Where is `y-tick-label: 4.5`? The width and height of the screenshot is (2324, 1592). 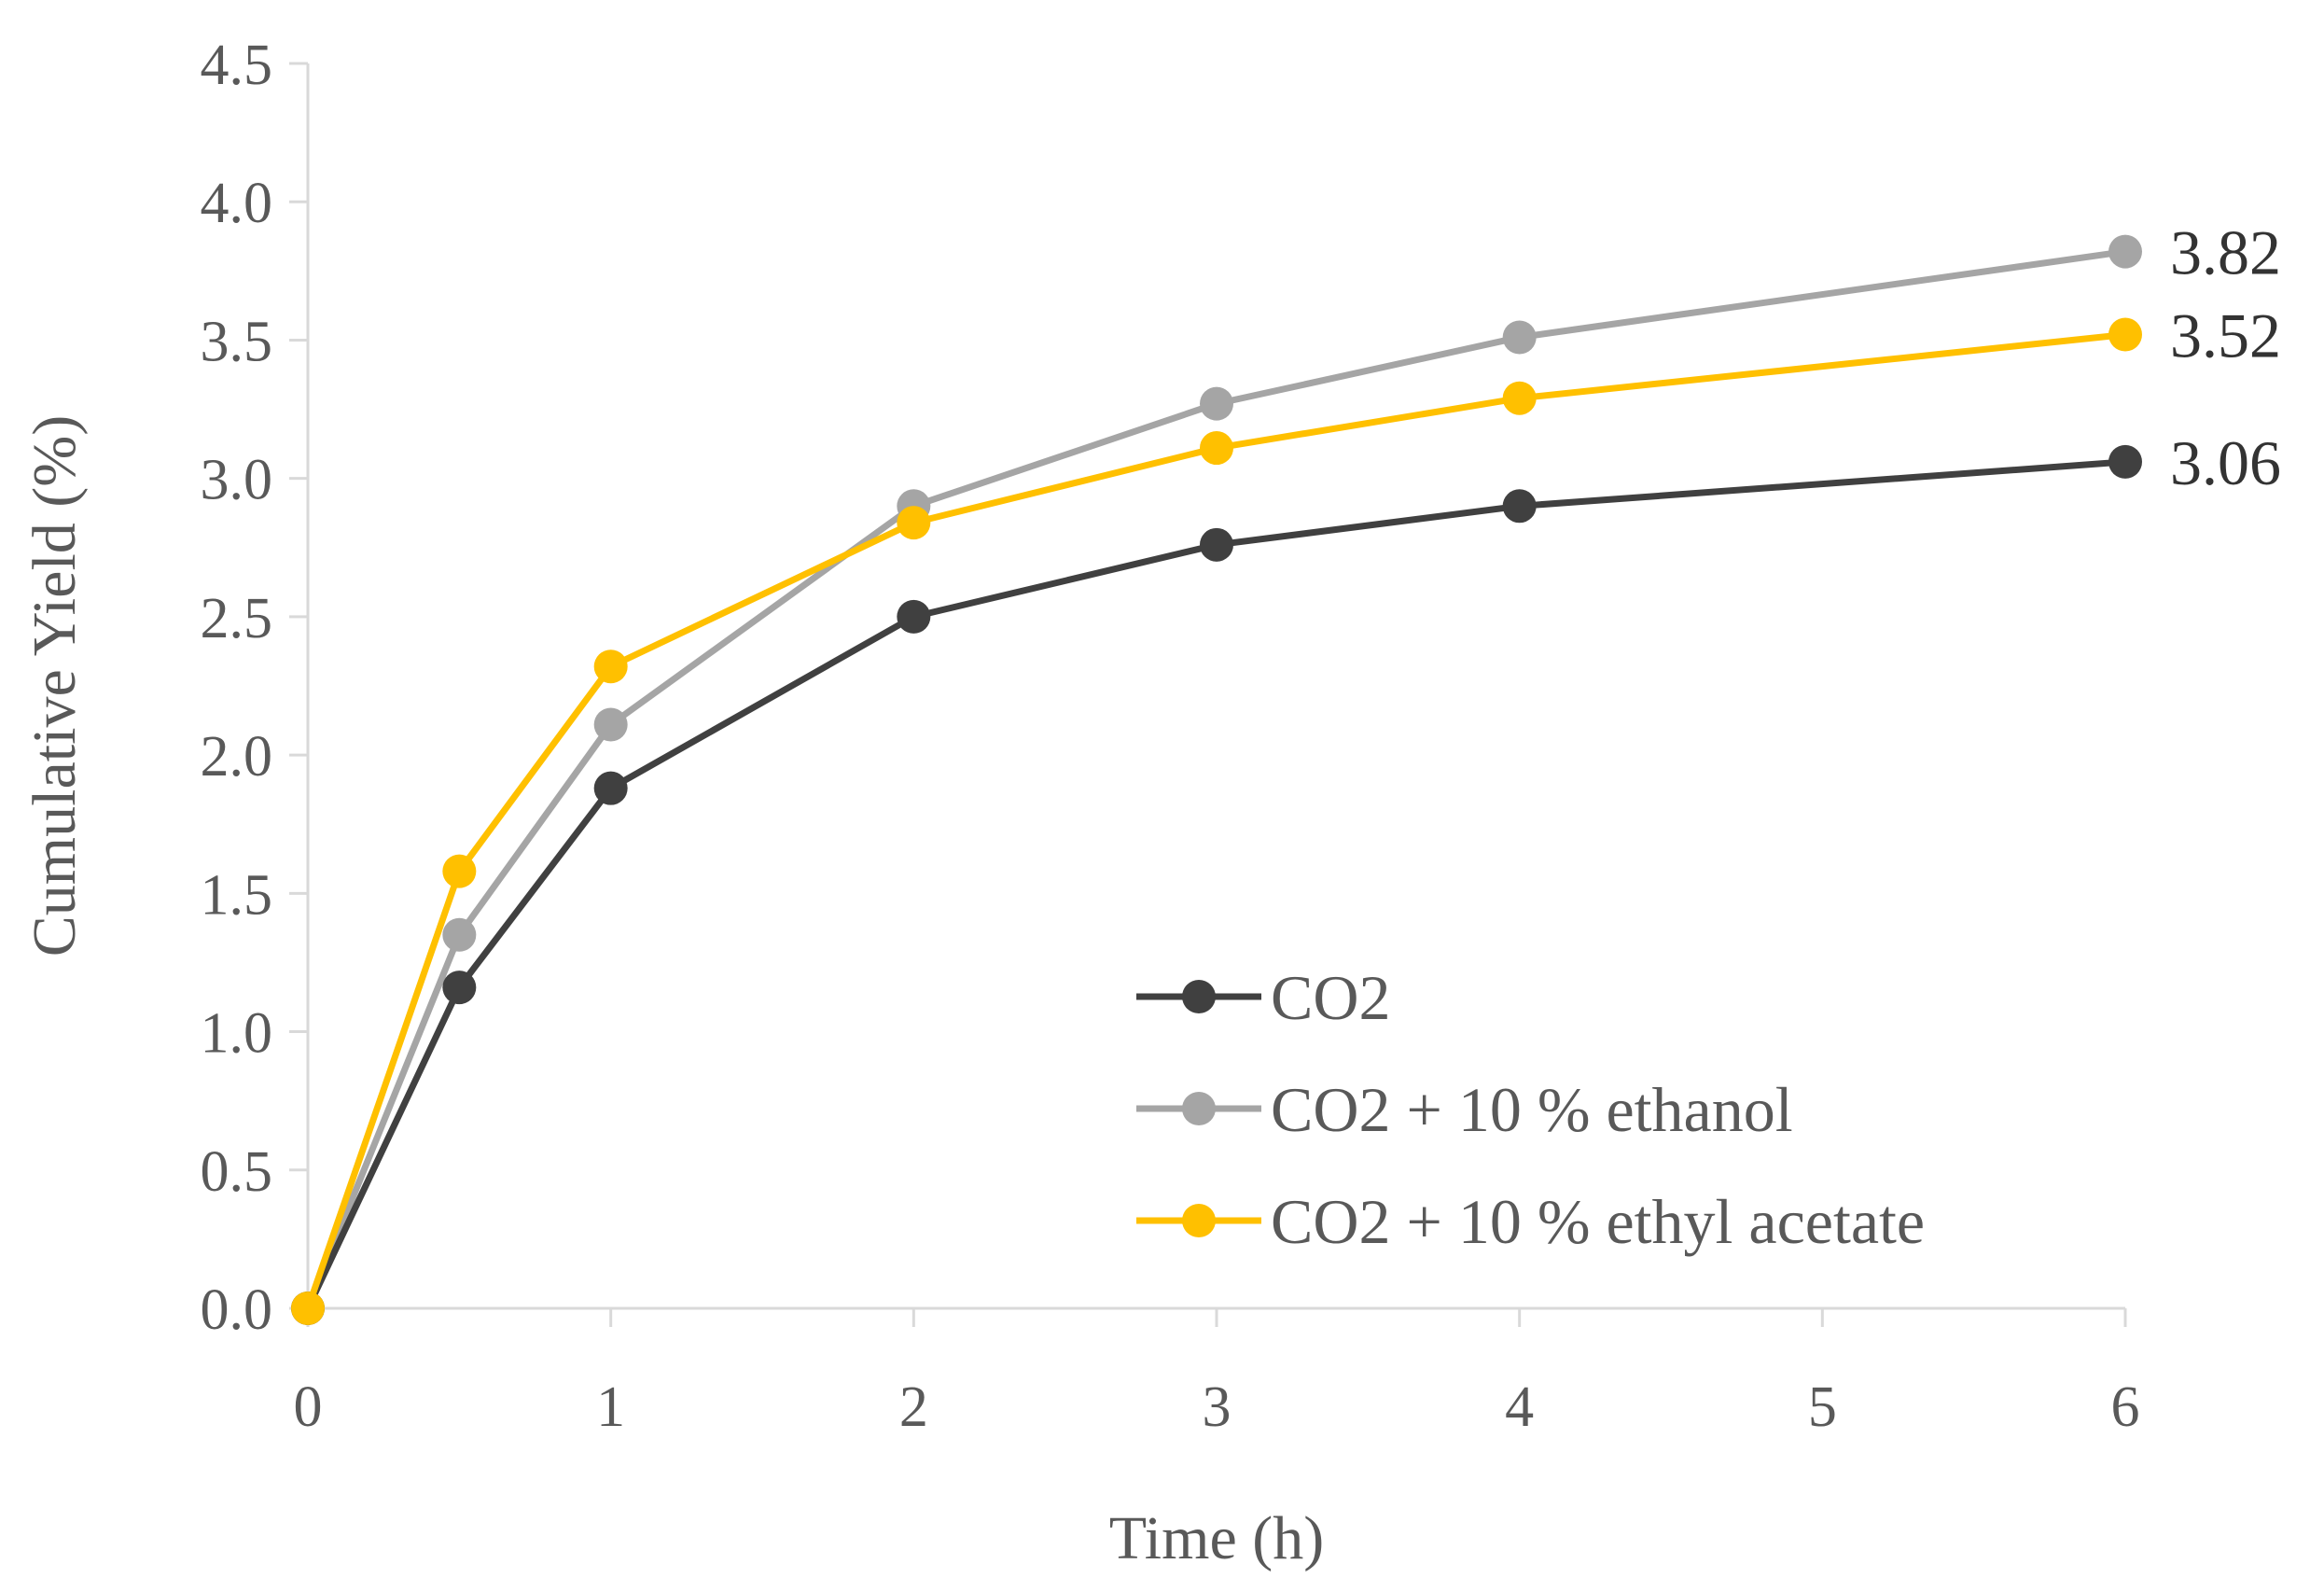
y-tick-label: 4.5 is located at coordinates (237, 65).